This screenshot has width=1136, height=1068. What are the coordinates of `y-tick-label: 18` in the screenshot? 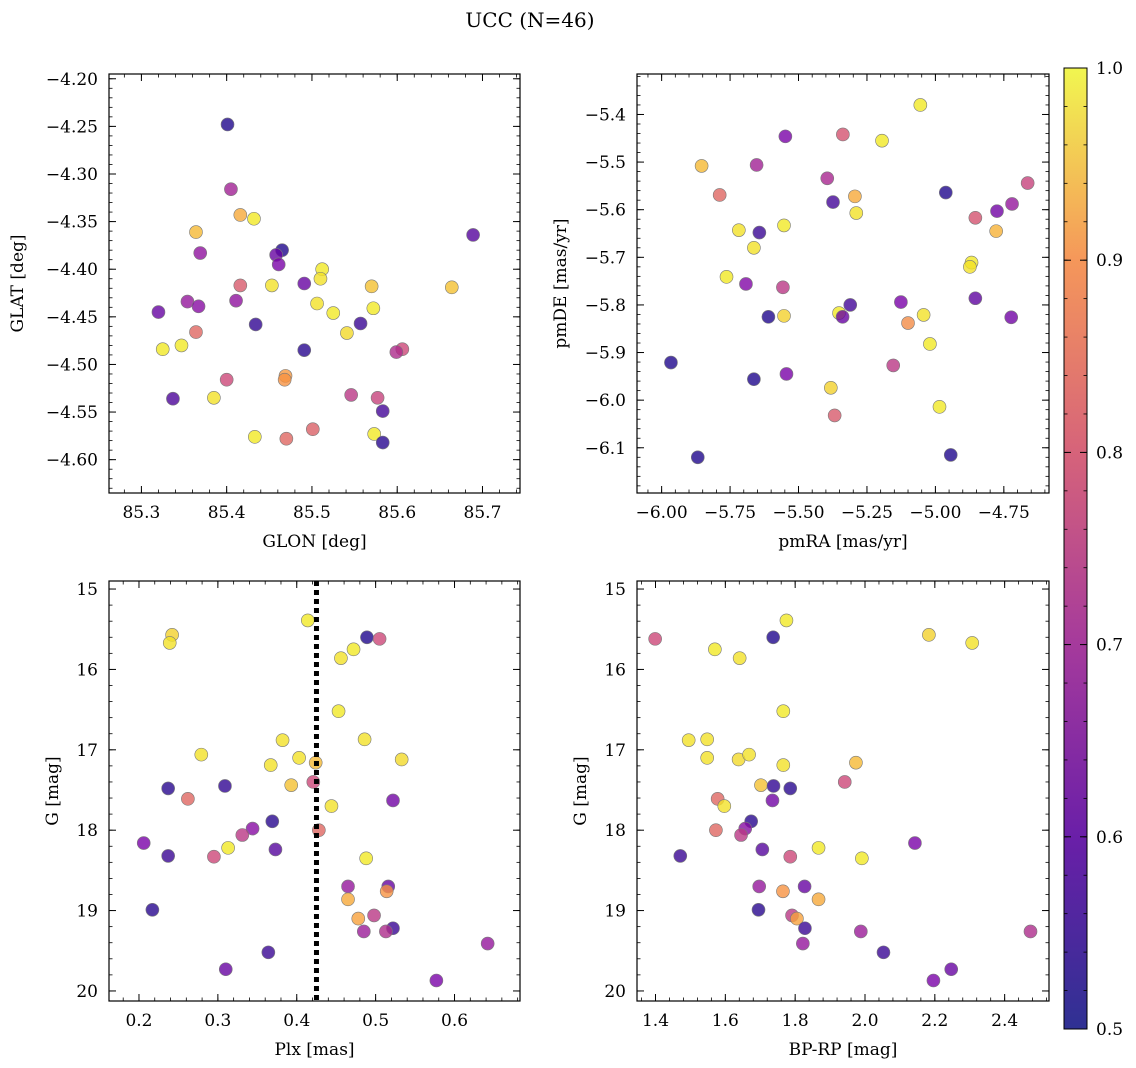 It's located at (87, 831).